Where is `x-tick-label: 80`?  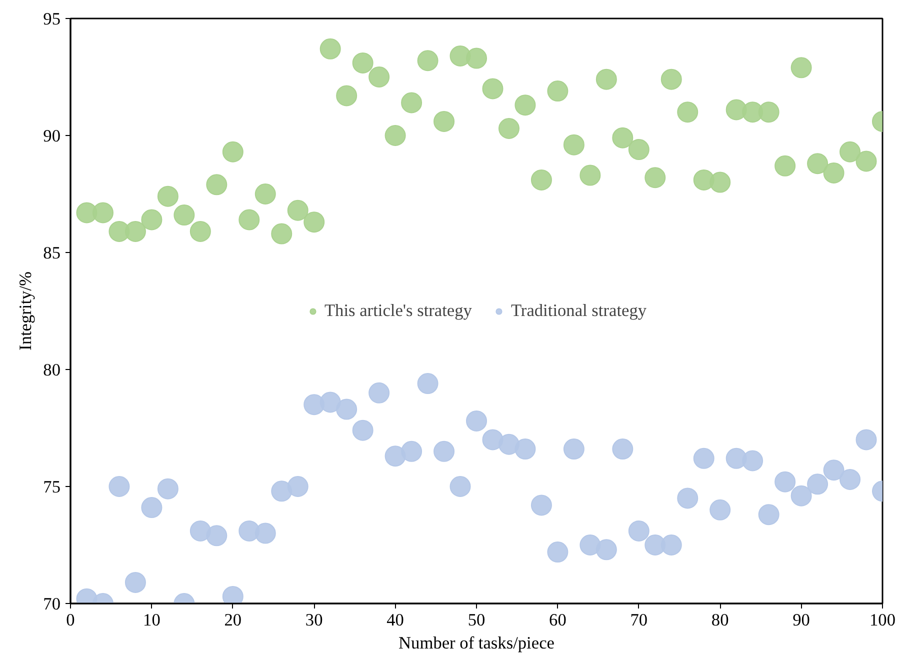
x-tick-label: 80 is located at coordinates (720, 620).